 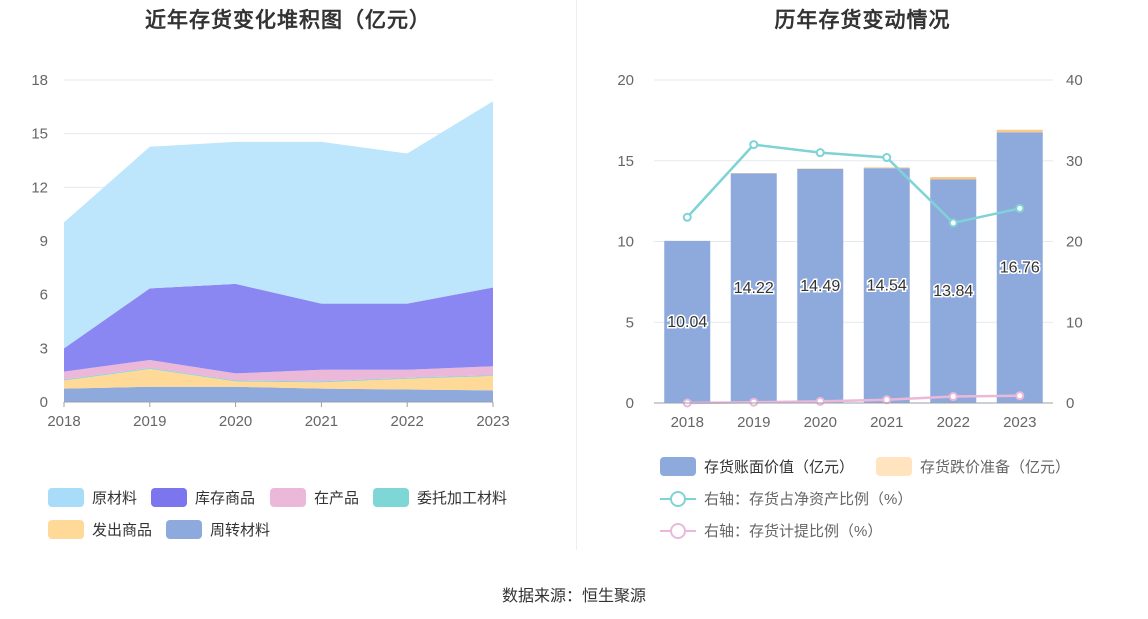 I want to click on bar-value-label: 16.76, so click(x=1020, y=268).